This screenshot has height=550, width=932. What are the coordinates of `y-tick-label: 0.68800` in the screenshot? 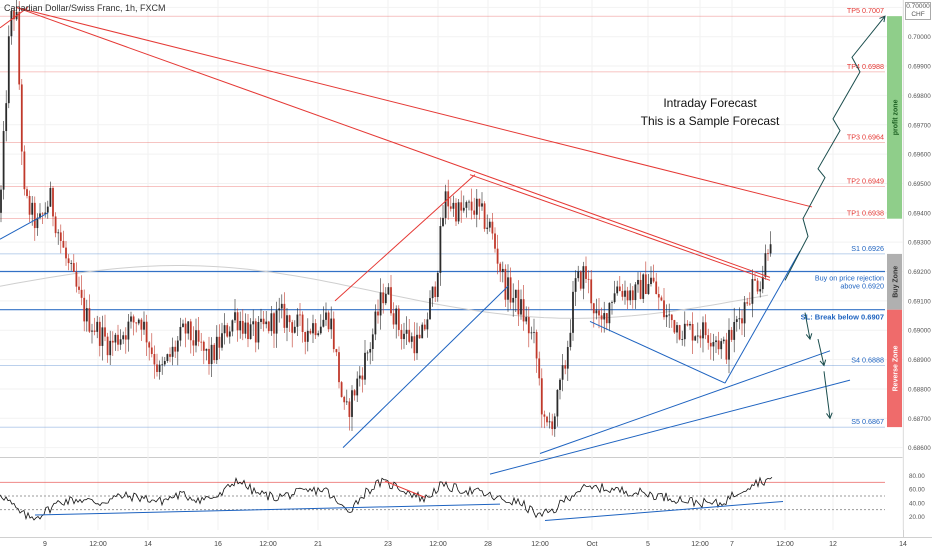 It's located at (919, 389).